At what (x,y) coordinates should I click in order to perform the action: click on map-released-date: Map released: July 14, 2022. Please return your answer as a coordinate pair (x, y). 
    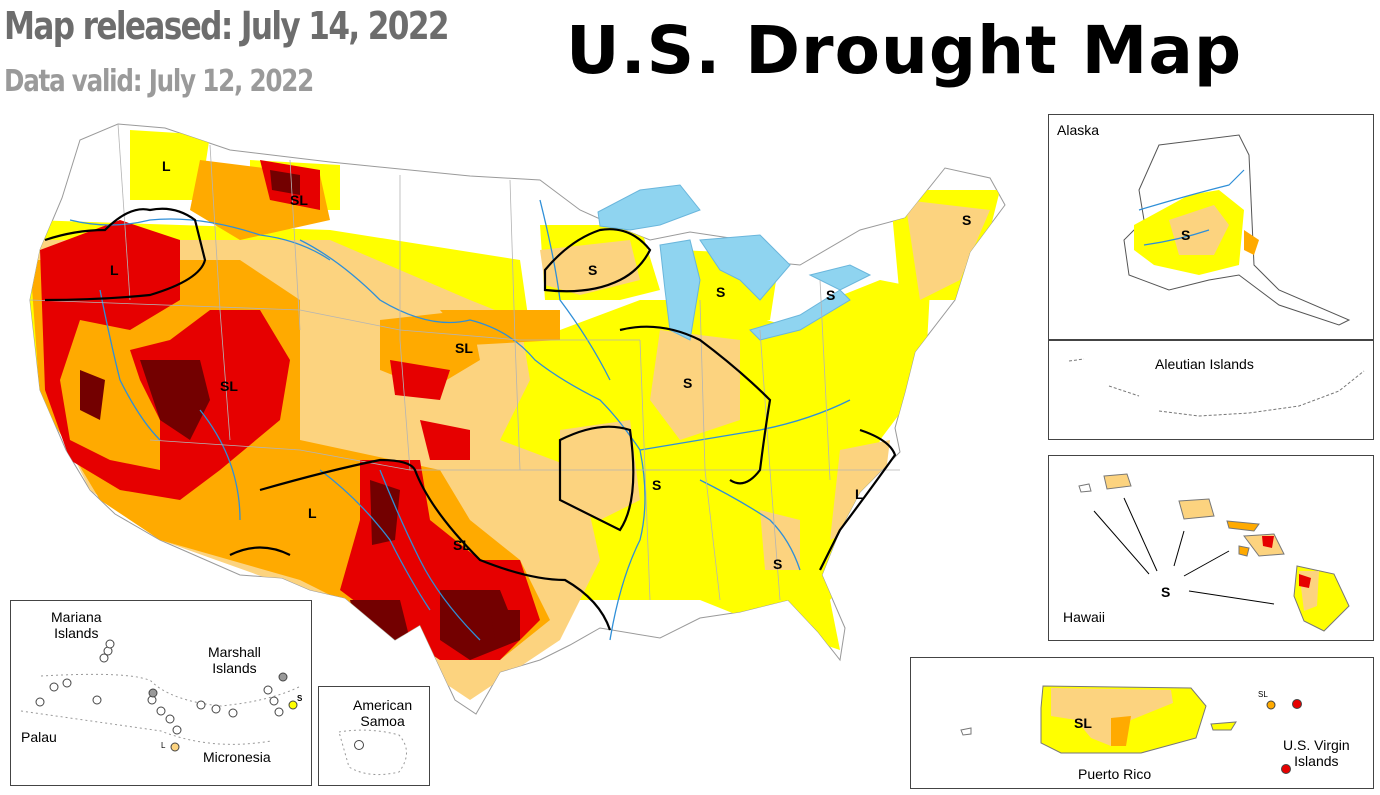
    Looking at the image, I should click on (227, 26).